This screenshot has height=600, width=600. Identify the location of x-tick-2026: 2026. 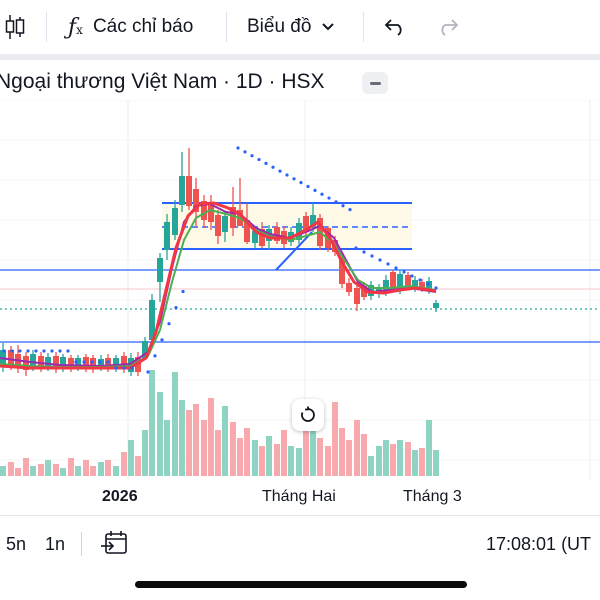
(120, 496).